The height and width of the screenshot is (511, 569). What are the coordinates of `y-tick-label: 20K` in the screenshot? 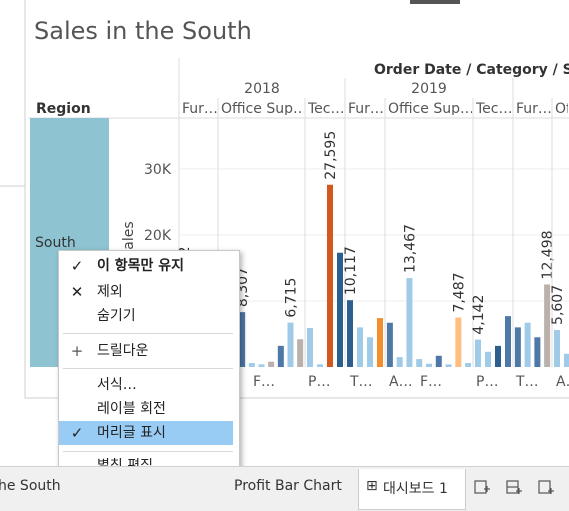 It's located at (158, 236).